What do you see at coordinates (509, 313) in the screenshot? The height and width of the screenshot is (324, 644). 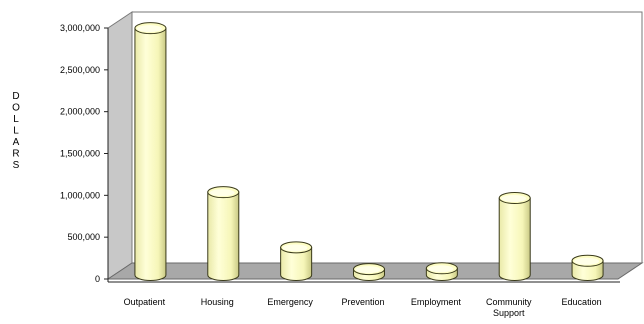 I see `x-tick-label-line: Support` at bounding box center [509, 313].